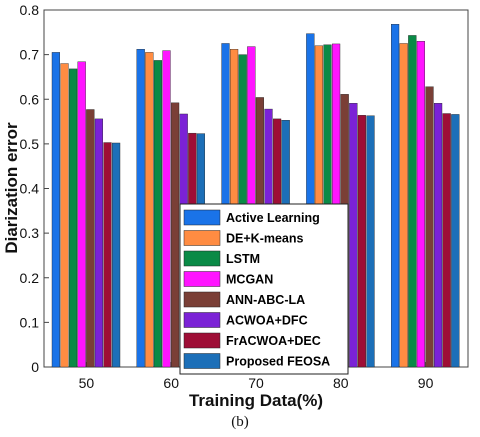  What do you see at coordinates (11, 188) in the screenshot?
I see `y-axis-label: Diarization error` at bounding box center [11, 188].